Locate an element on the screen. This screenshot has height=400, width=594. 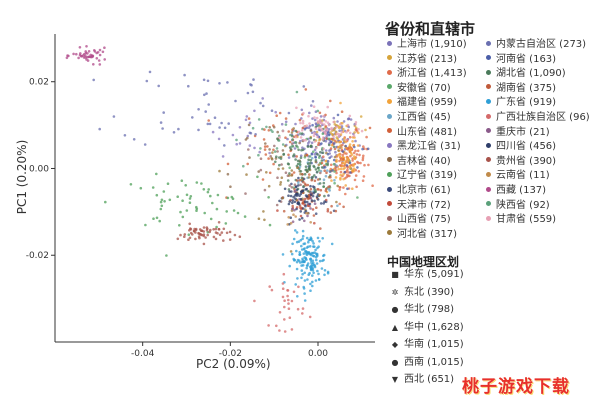
legend-label: 甘肃省 (559) is located at coordinates (526, 220).